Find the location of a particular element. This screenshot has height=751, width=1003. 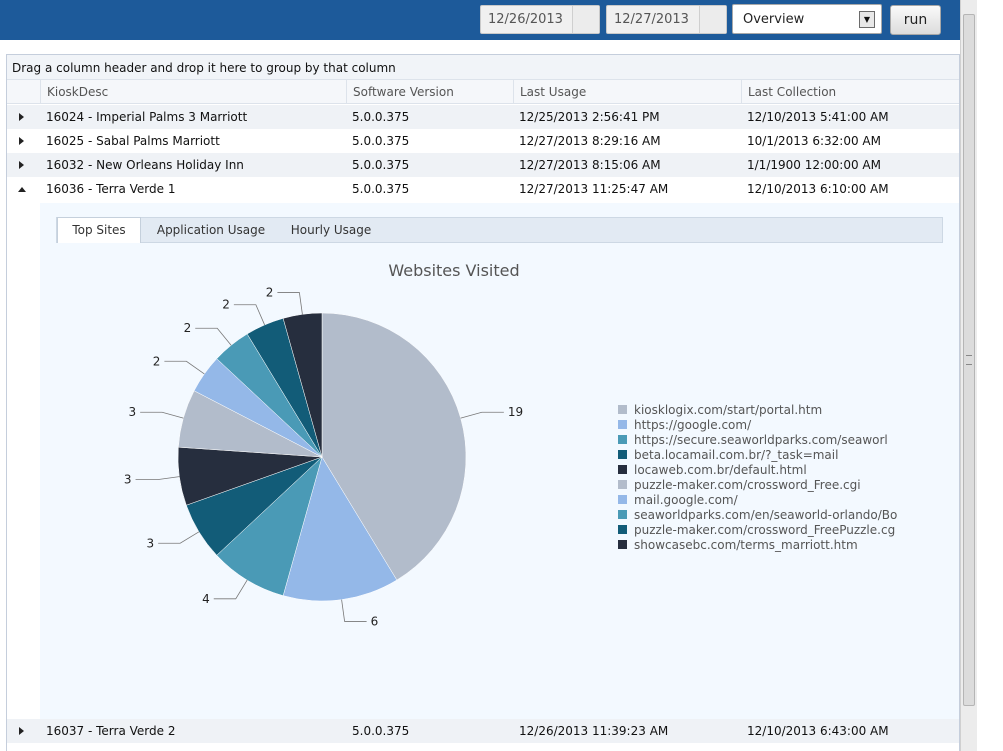

last-usage-cell: 12/27/2013 11:25:47 AM is located at coordinates (594, 189).